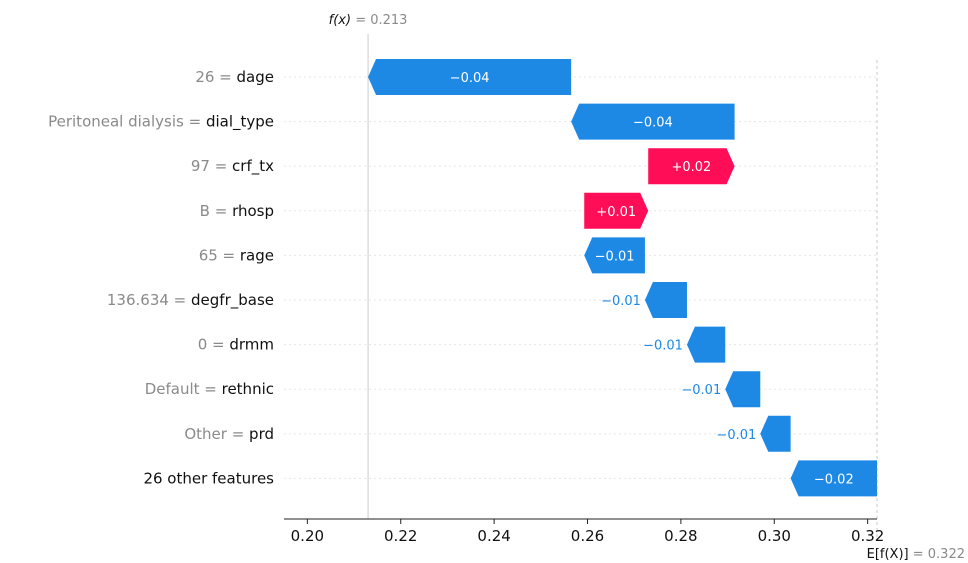  What do you see at coordinates (946, 554) in the screenshot?
I see `ex-value: 0.322` at bounding box center [946, 554].